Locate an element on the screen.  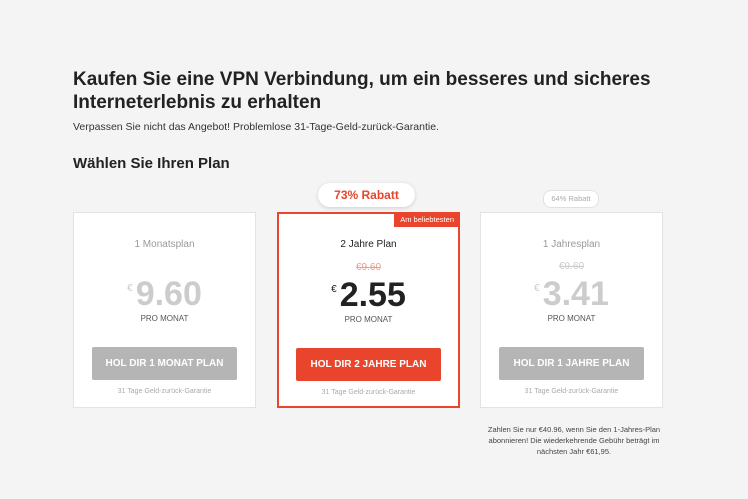
price-value: 9.60 is located at coordinates (168, 294).